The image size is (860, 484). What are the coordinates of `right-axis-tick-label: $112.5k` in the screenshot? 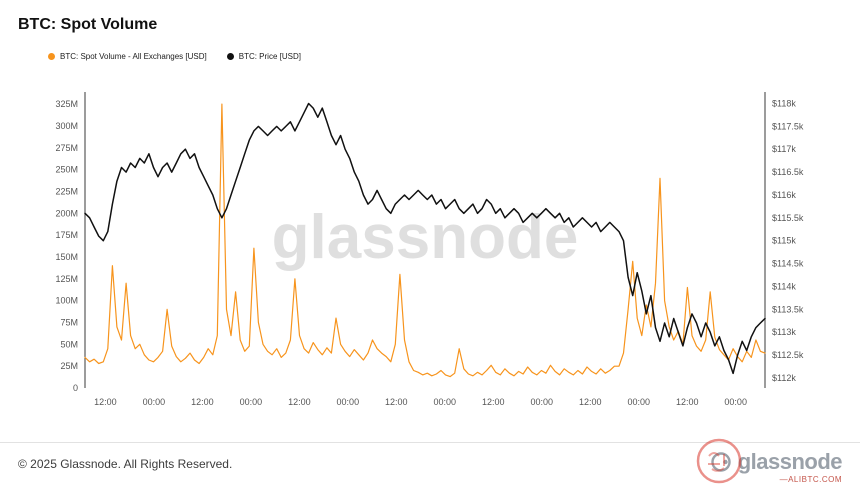 It's located at (788, 355).